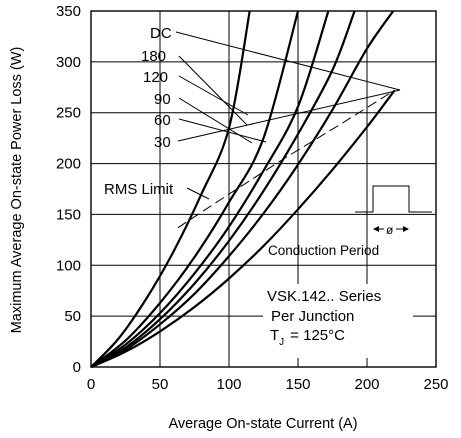 The image size is (461, 438). I want to click on x-tick-labels: 0 50 100 150 200 250, so click(268, 384).